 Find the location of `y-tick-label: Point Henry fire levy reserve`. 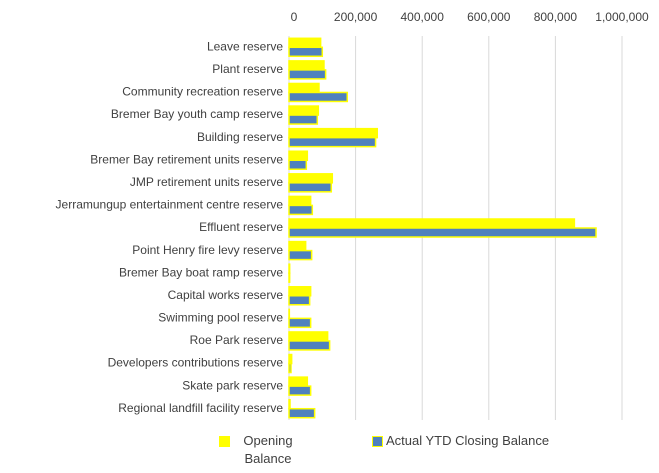

y-tick-label: Point Henry fire levy reserve is located at coordinates (207, 250).